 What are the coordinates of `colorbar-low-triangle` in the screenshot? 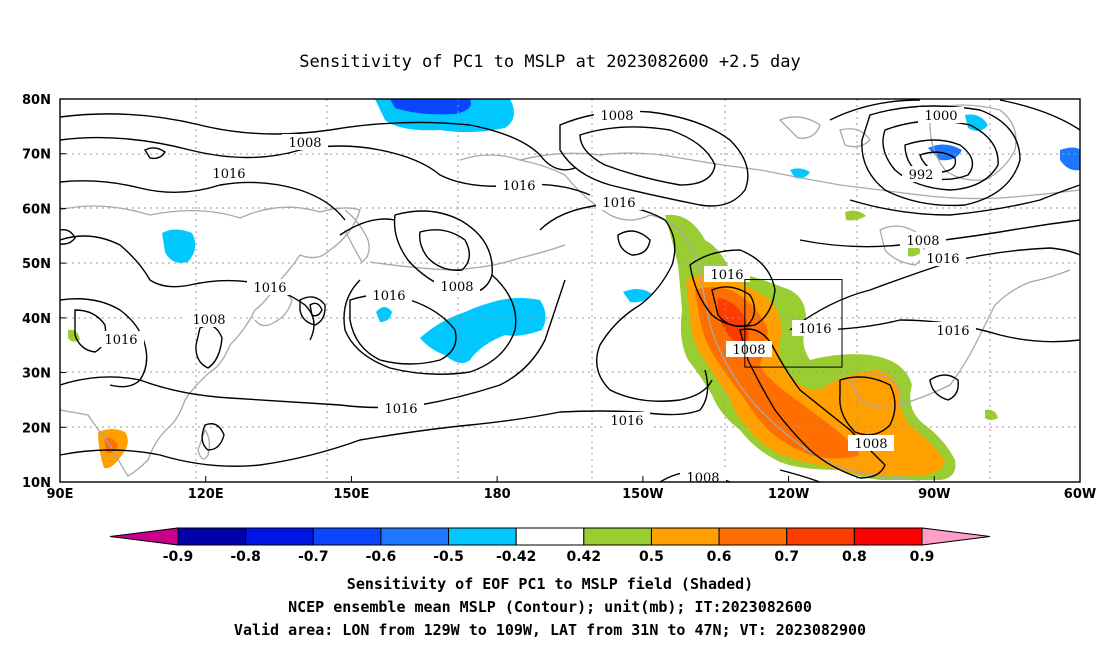 It's located at (144, 536).